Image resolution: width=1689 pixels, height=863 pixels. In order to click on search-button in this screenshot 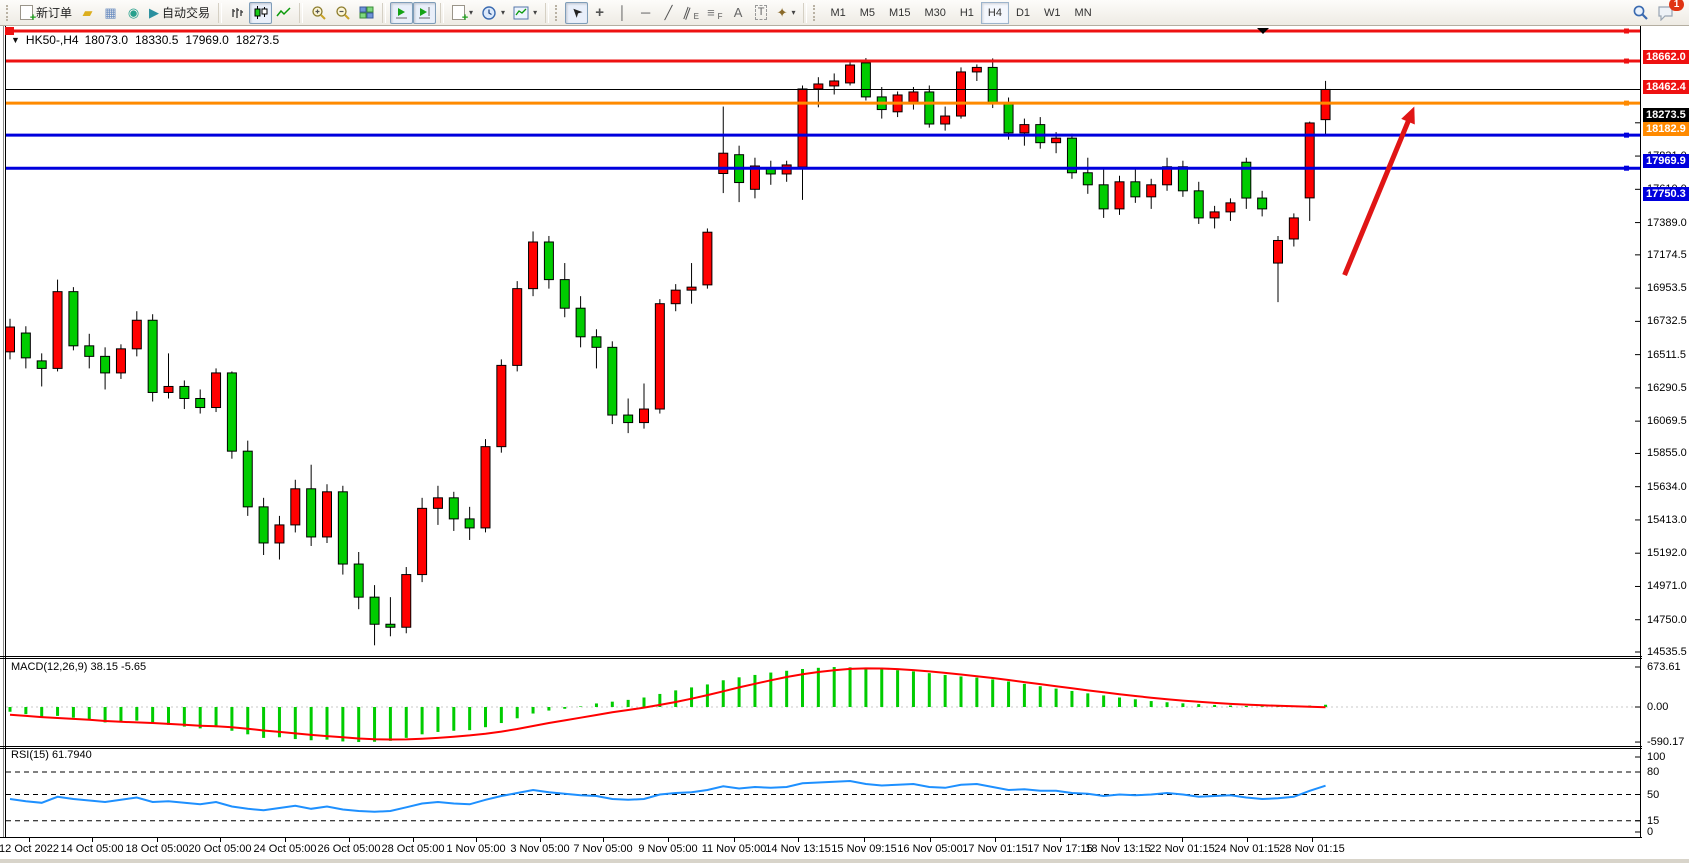, I will do `click(1640, 13)`.